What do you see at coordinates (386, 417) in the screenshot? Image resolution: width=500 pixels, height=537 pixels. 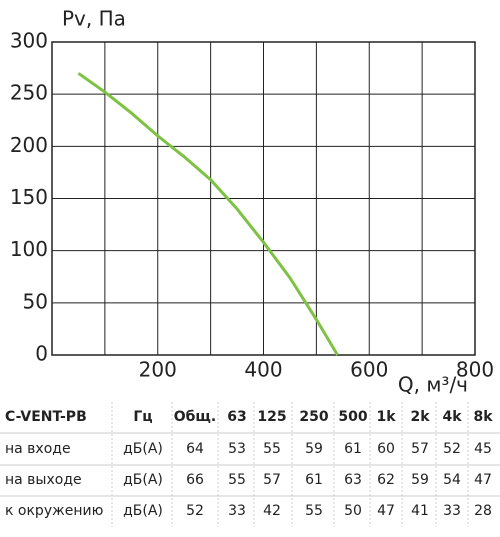 I see `table-header: 1k` at bounding box center [386, 417].